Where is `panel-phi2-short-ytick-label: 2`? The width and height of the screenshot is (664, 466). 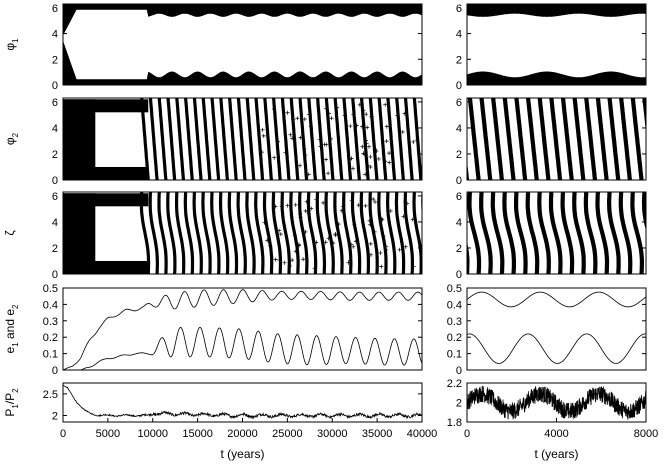 panel-phi2-short-ytick-label: 2 is located at coordinates (459, 155).